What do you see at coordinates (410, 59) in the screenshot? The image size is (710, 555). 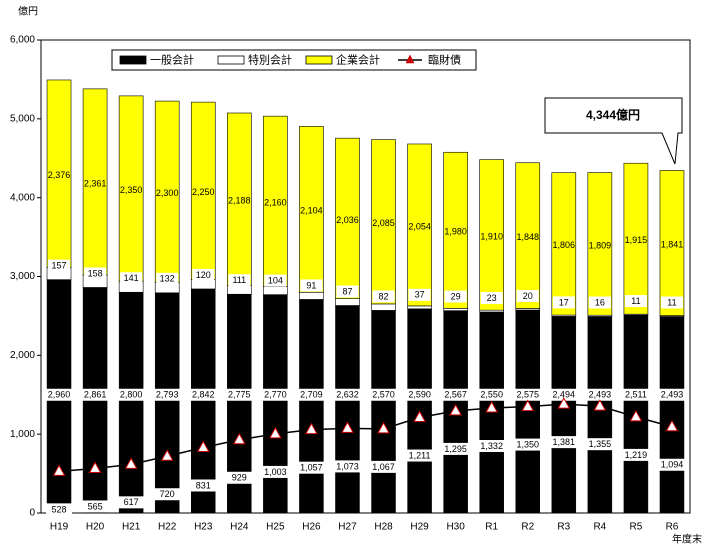 I see `legend-marker-rinzai` at bounding box center [410, 59].